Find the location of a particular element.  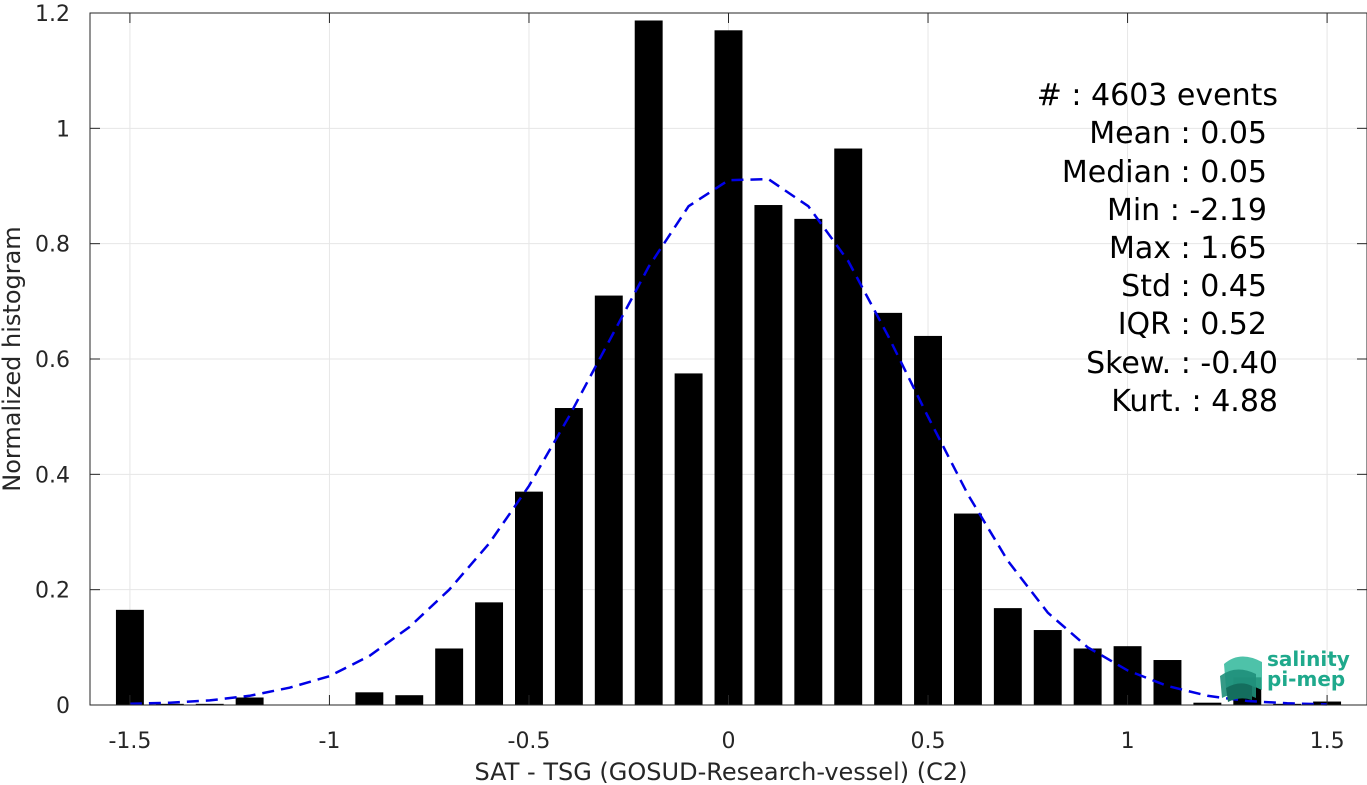

stats-skew: Skew. : -0.40 is located at coordinates (1182, 363).